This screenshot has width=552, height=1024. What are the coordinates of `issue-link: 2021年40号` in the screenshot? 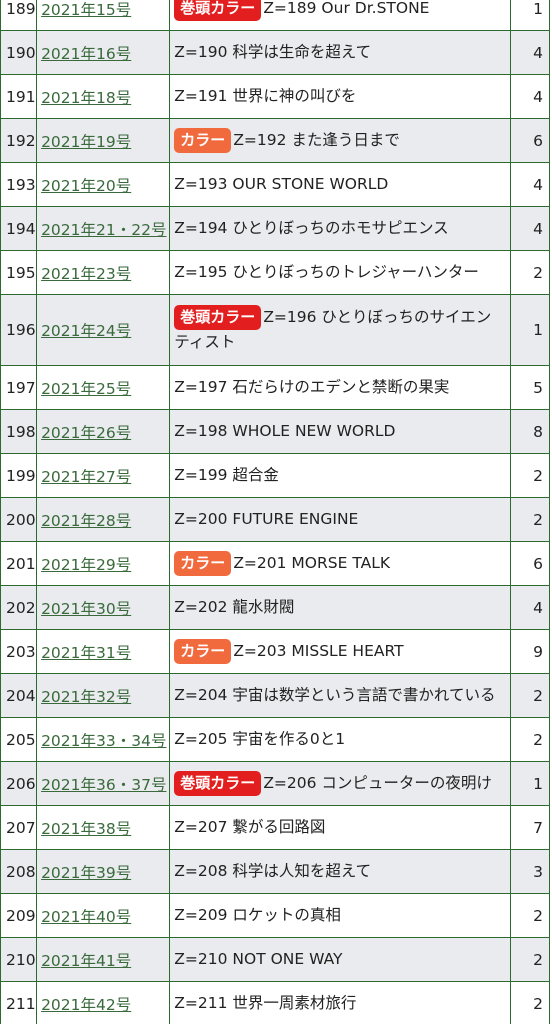 It's located at (86, 916).